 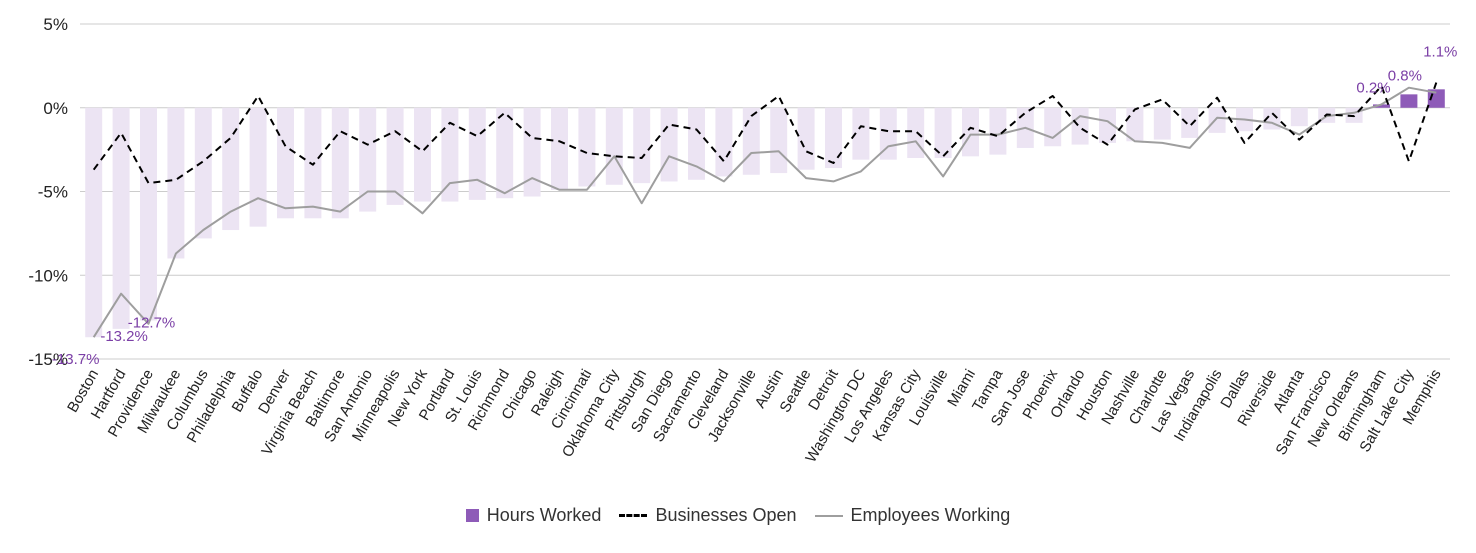 I want to click on bar-birmingham, so click(x=1381, y=106).